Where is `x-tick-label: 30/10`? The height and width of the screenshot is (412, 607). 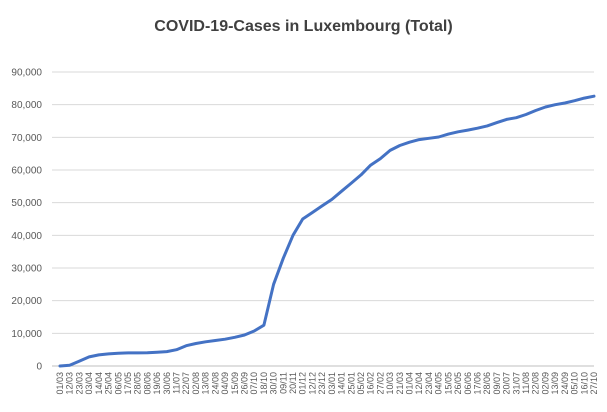 x-tick-label: 30/10 is located at coordinates (274, 383).